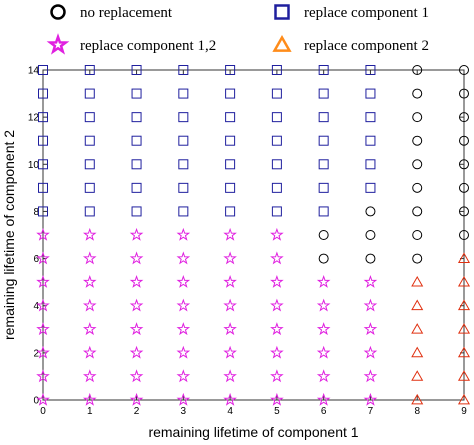  I want to click on y-tick-label: 12, so click(34, 118).